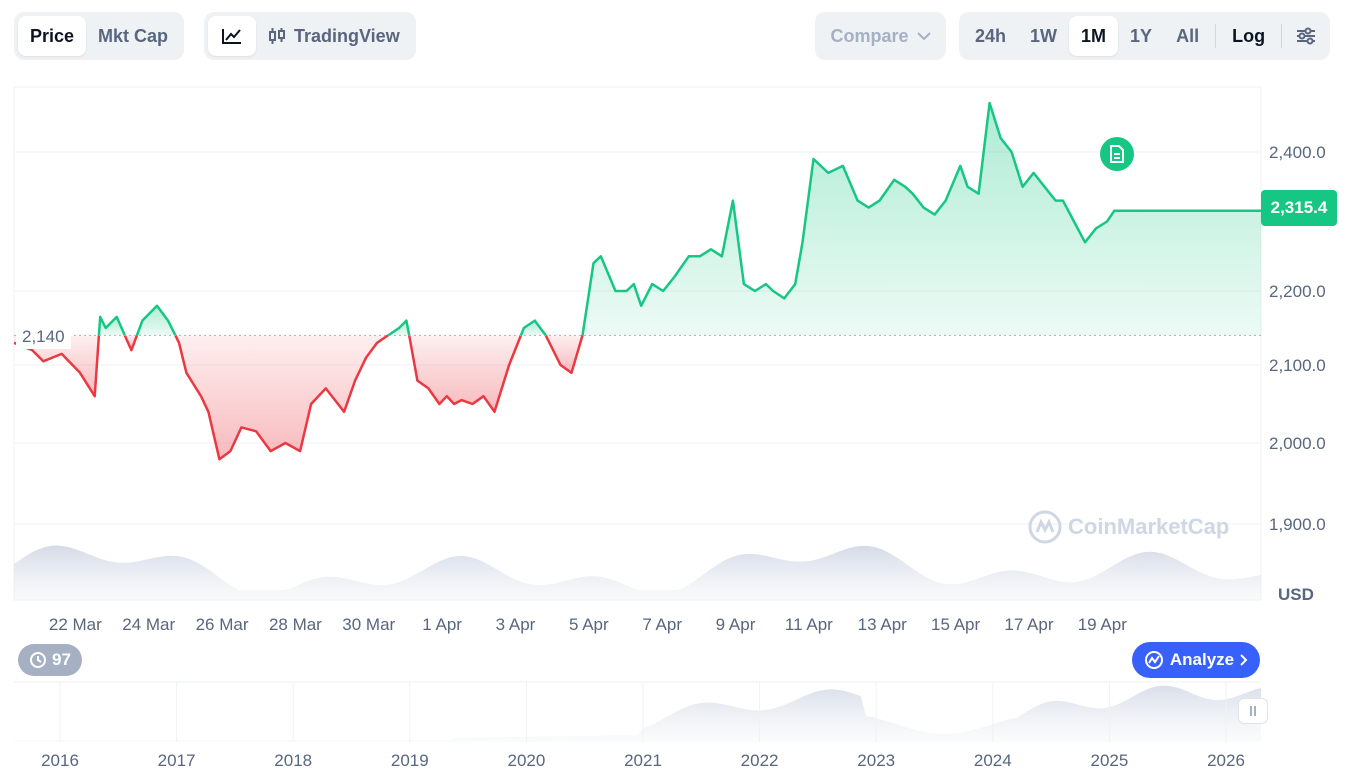 The image size is (1354, 780). Describe the element at coordinates (52, 36) in the screenshot. I see `tab-price: Price` at that location.